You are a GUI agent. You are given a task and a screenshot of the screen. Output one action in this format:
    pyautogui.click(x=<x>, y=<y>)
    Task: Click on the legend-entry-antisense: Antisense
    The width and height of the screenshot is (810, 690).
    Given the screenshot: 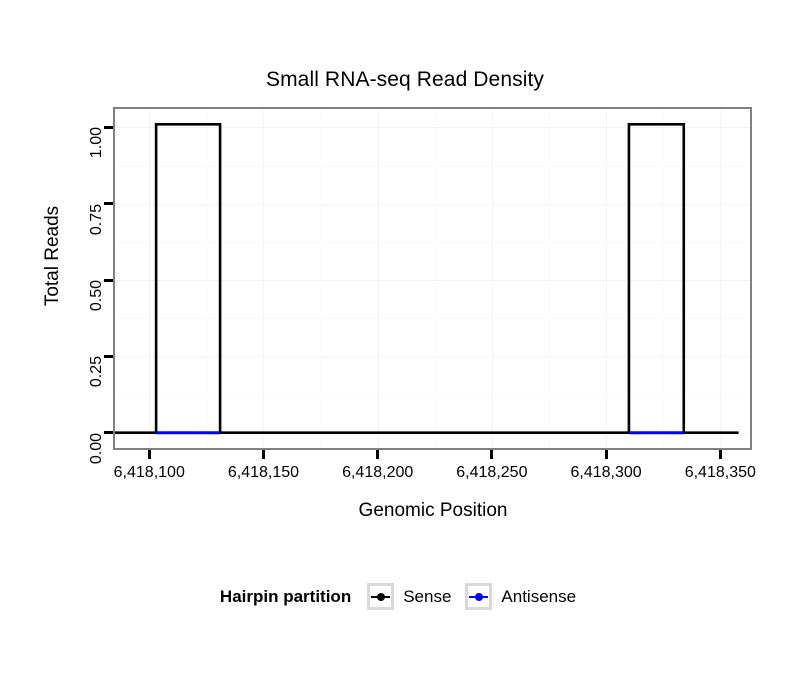 What is the action you would take?
    pyautogui.click(x=520, y=596)
    